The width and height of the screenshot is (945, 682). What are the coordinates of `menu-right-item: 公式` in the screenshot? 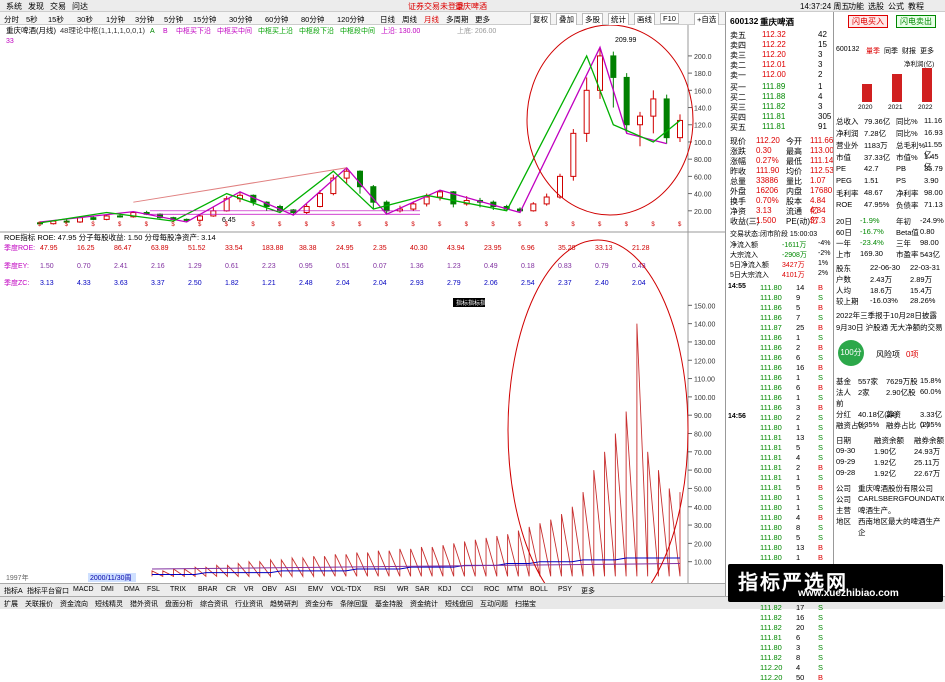 It's located at (896, 6).